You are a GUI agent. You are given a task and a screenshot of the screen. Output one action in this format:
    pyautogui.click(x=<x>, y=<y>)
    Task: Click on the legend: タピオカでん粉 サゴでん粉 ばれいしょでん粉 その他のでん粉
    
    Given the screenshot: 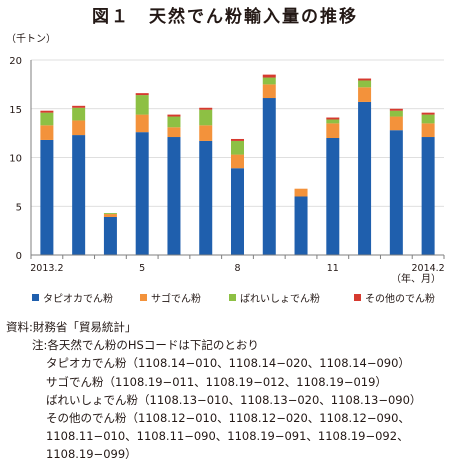 What is the action you would take?
    pyautogui.click(x=234, y=298)
    